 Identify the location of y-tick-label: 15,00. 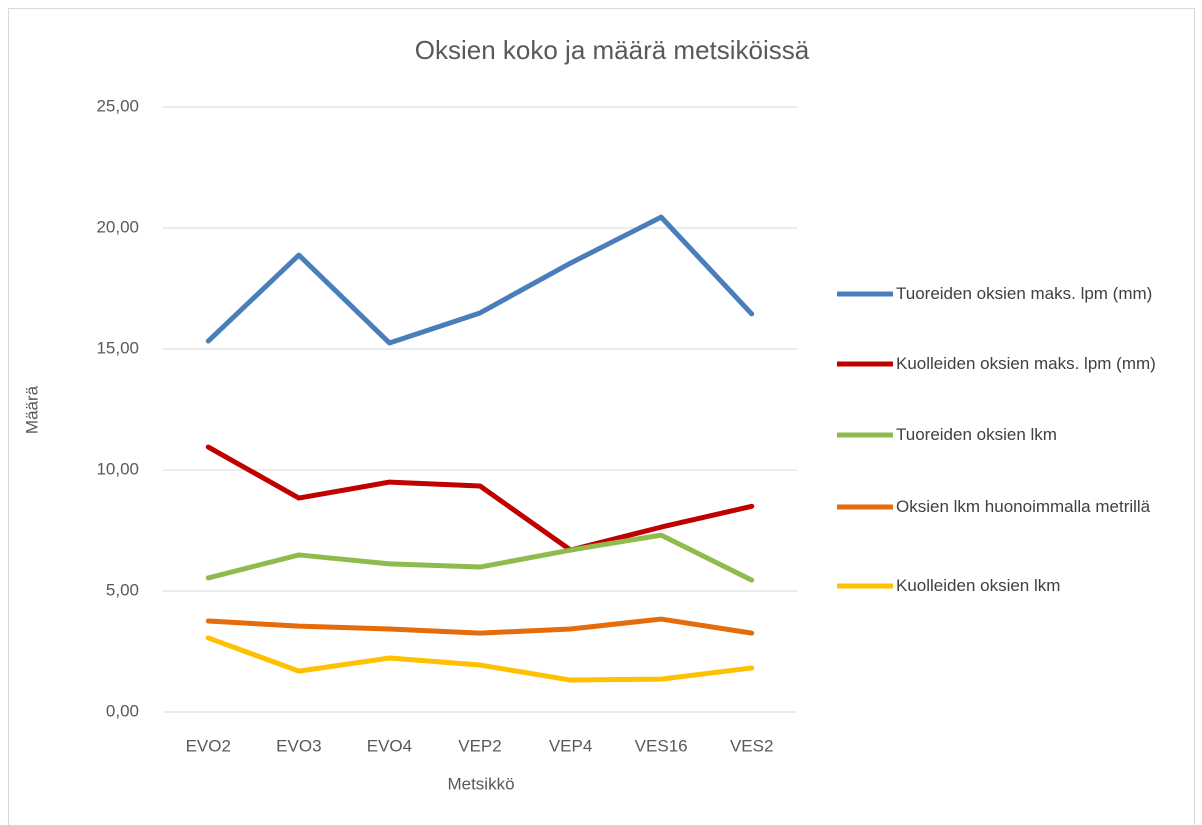
(117, 347).